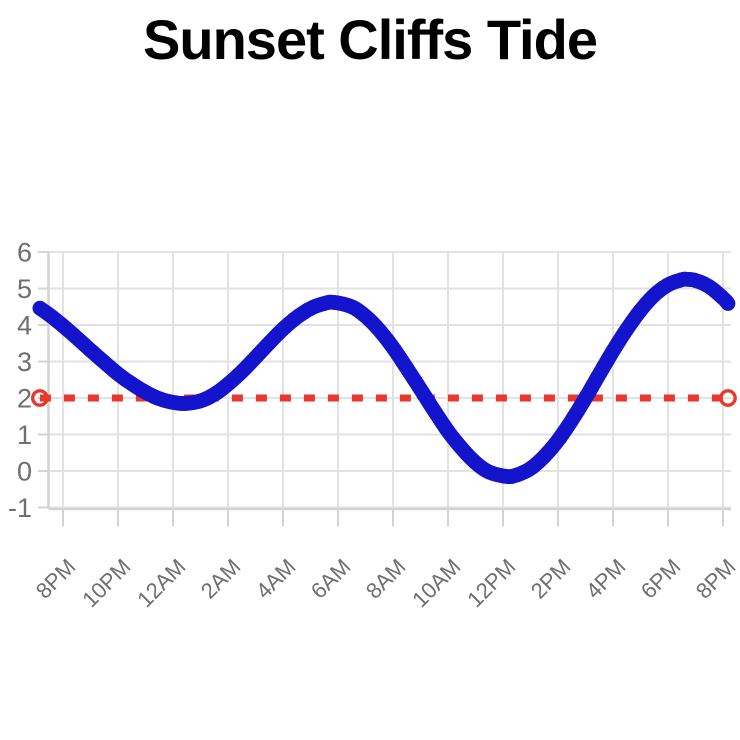  I want to click on x-tick-label: 4AM, so click(276, 579).